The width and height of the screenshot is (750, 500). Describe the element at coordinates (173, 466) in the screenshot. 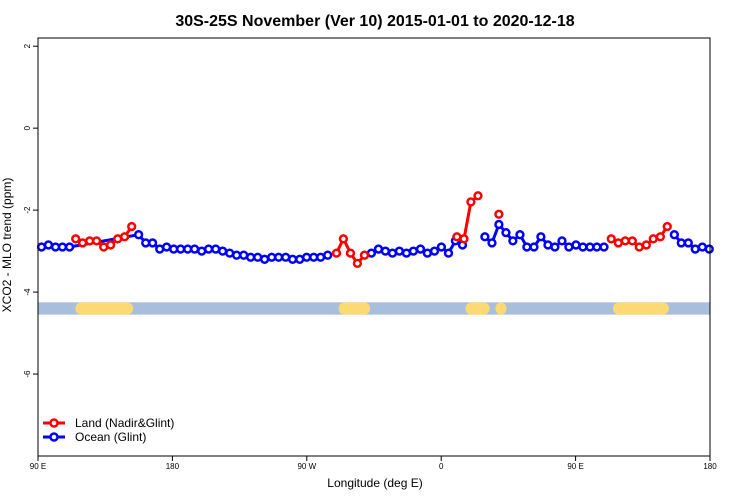

I see `x-tick-label-1: 180` at that location.